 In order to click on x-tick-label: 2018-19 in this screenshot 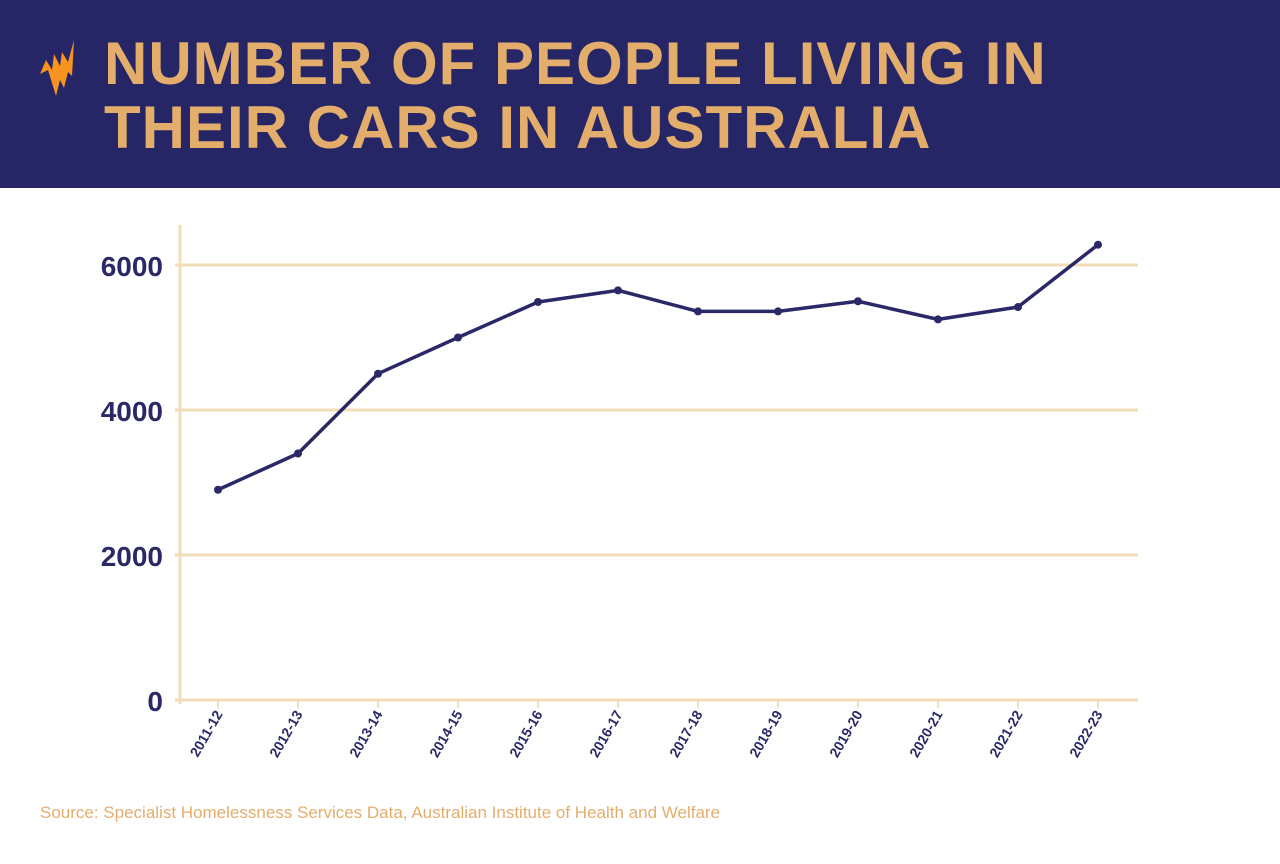, I will do `click(766, 733)`.